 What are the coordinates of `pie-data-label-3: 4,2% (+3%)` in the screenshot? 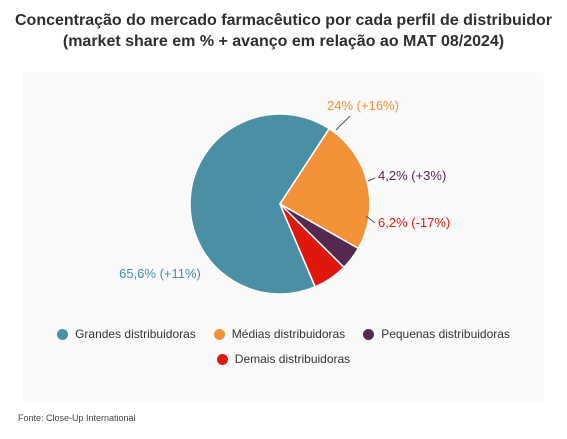 It's located at (412, 175).